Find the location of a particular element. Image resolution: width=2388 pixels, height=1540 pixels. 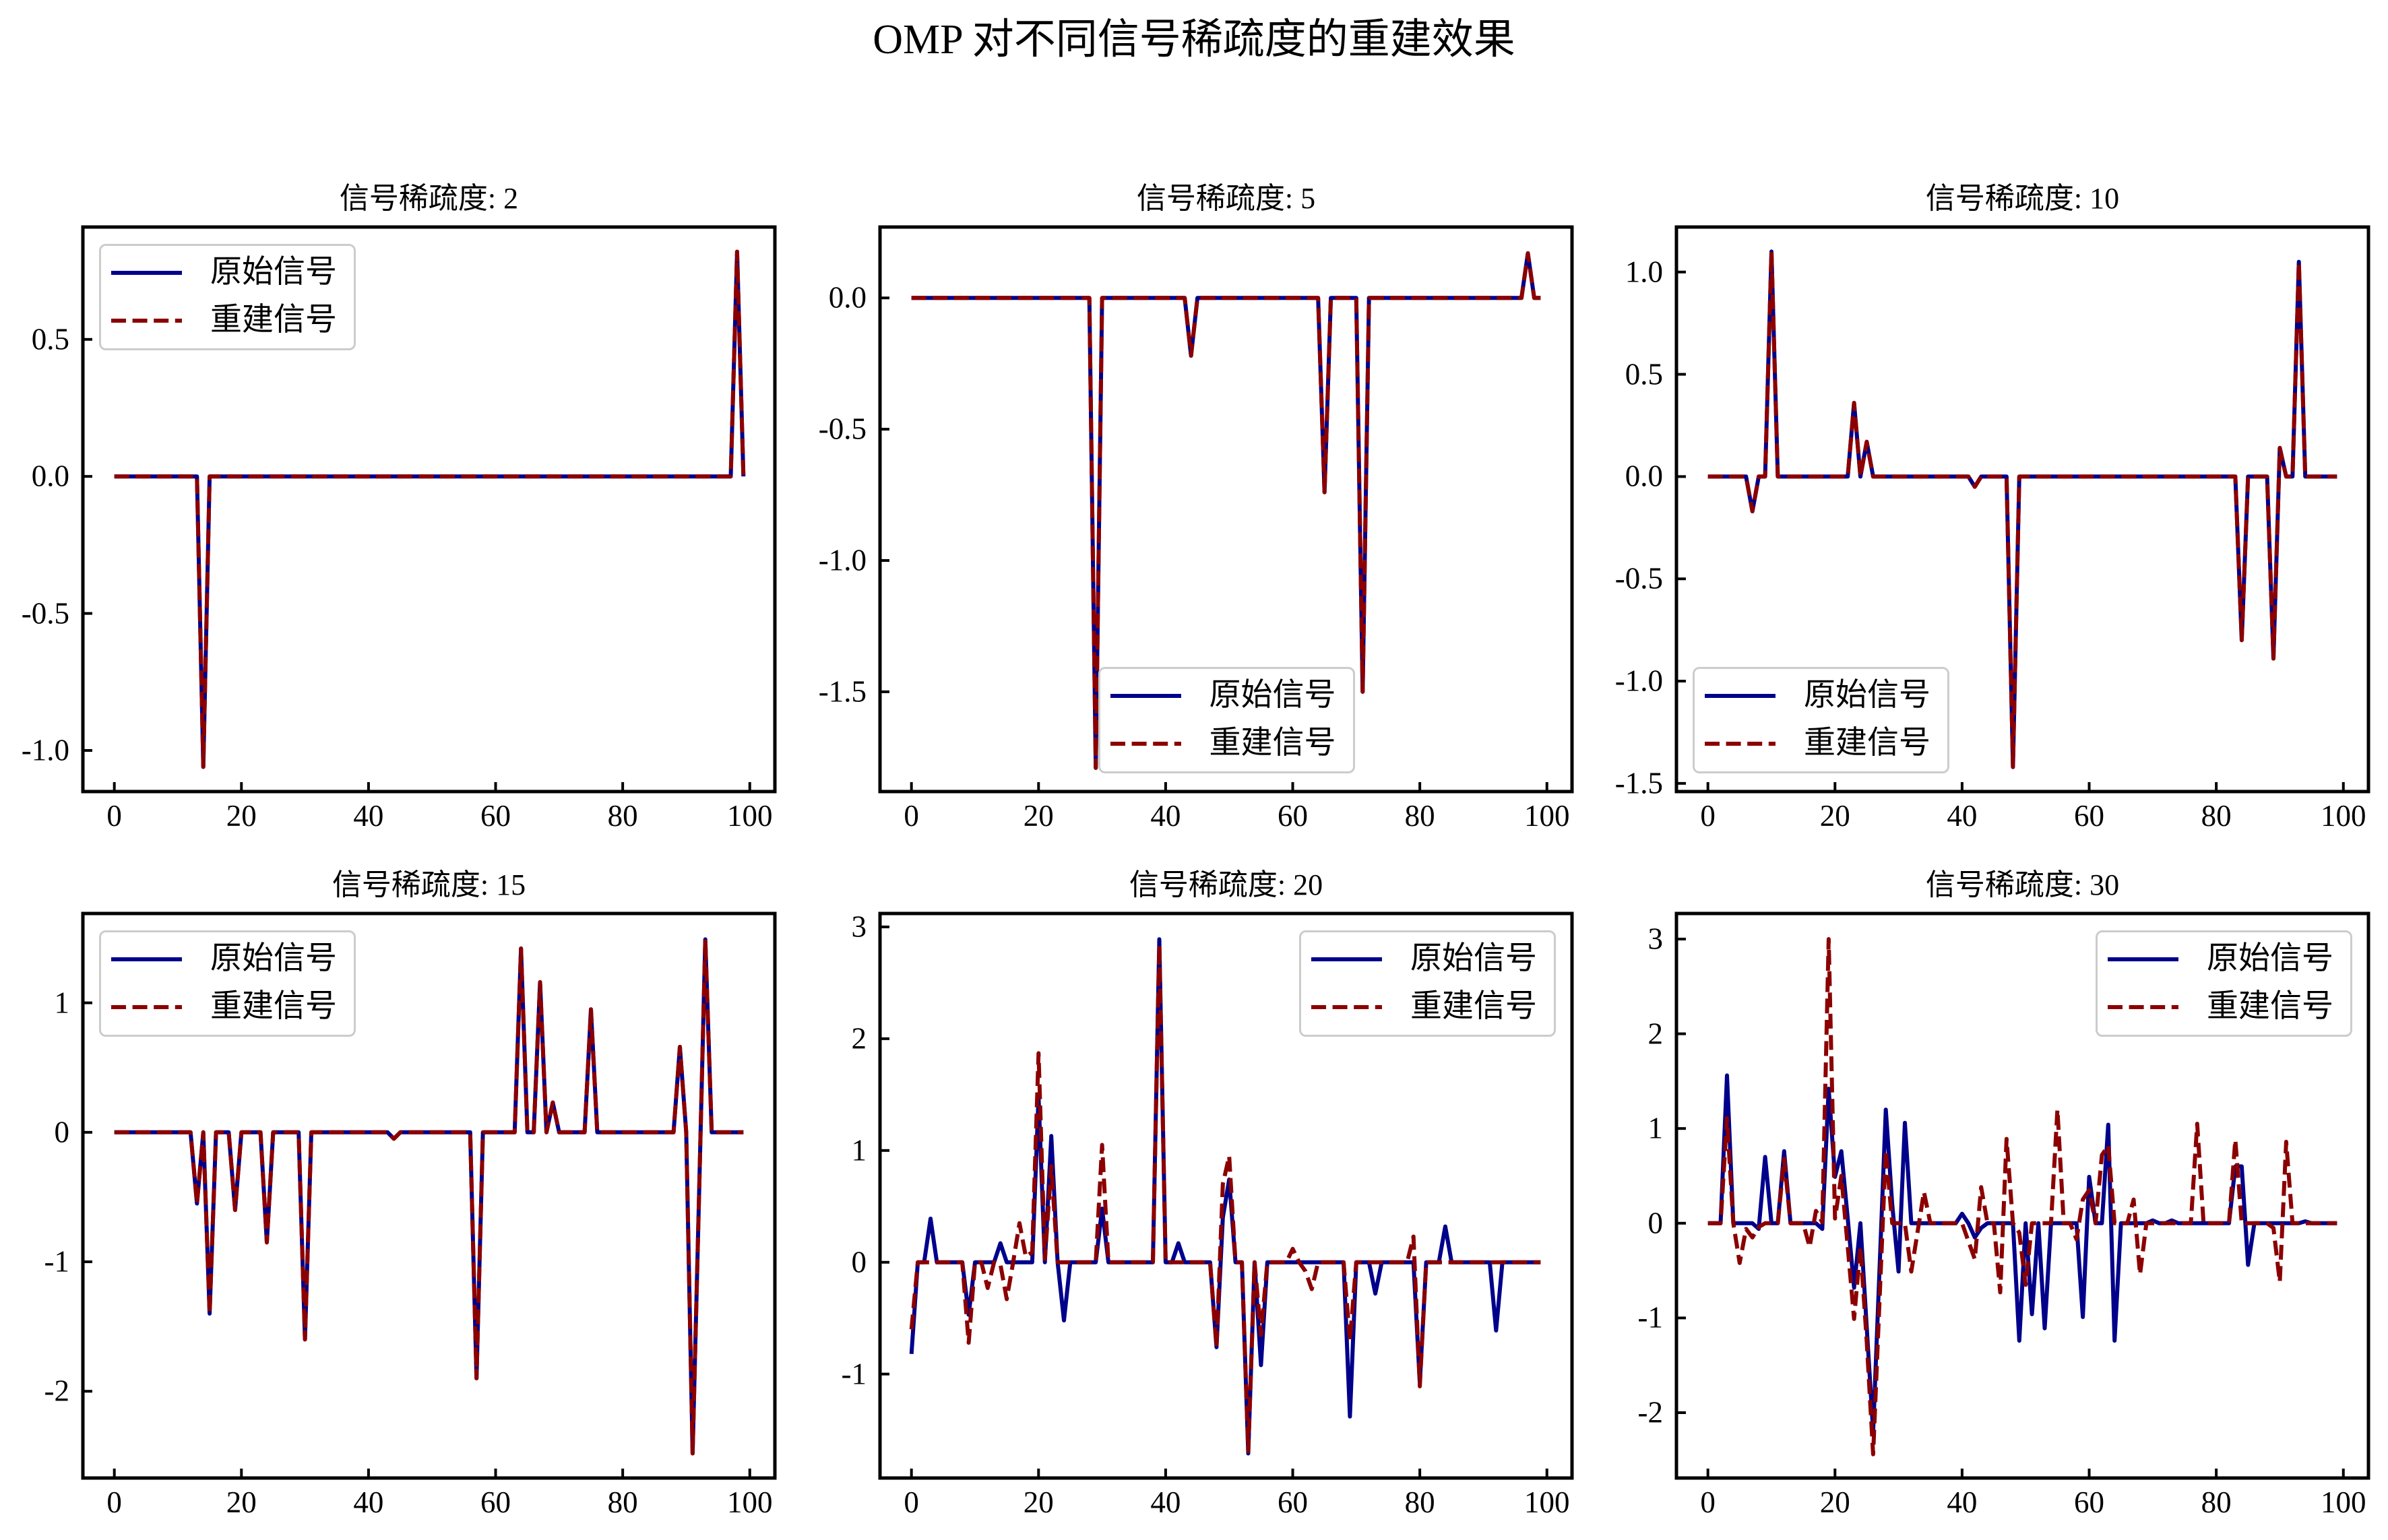

subplot-title: 信号稀疏度: 30 is located at coordinates (2022, 884).